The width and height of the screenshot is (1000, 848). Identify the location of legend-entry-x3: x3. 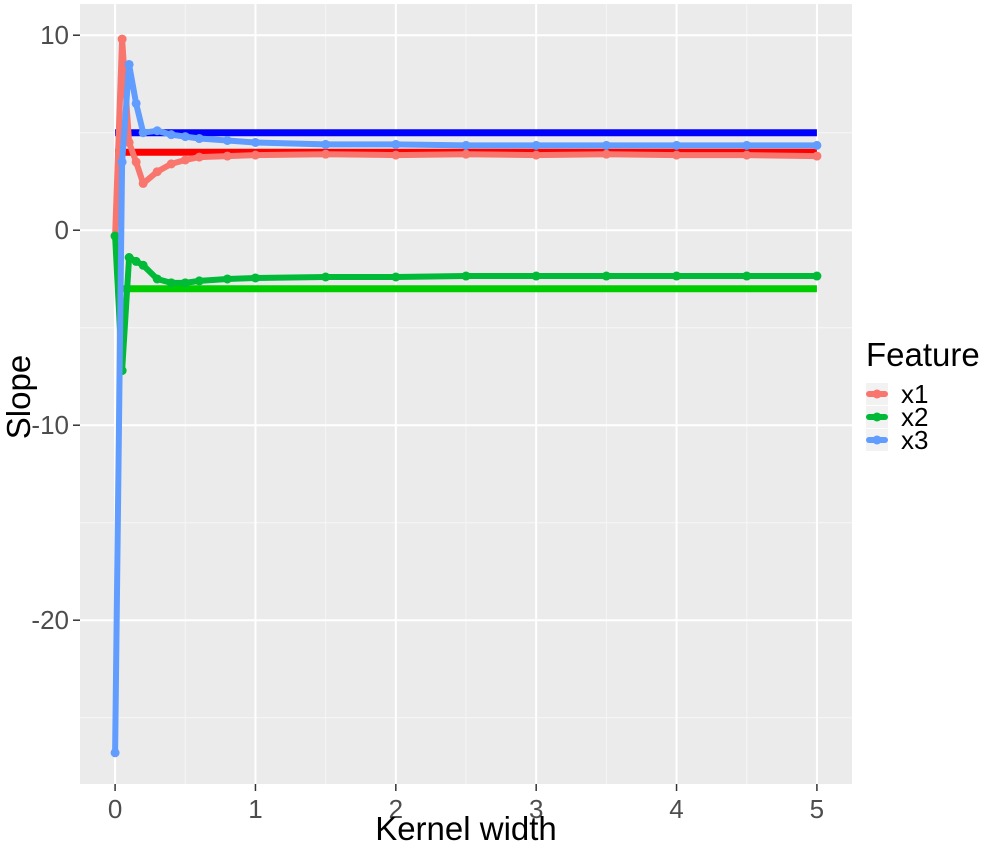
(897, 440).